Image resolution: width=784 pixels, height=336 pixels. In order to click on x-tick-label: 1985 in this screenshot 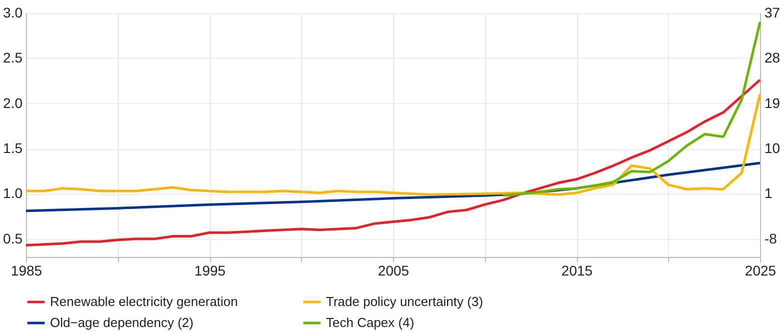, I will do `click(26, 270)`.